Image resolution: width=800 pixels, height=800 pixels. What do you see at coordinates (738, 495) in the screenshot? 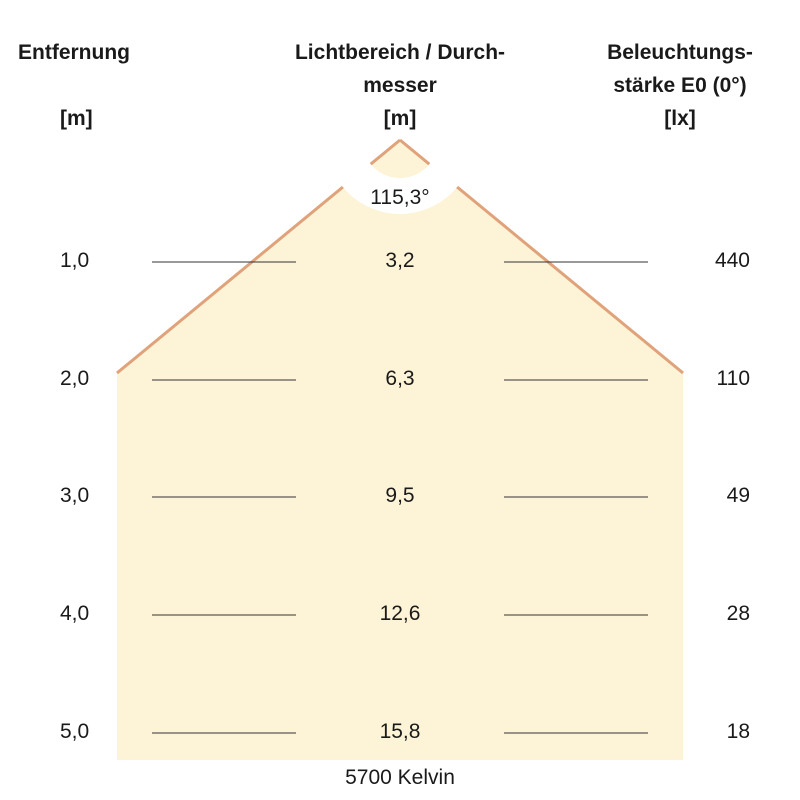
I see `illuminance-value: 49` at bounding box center [738, 495].